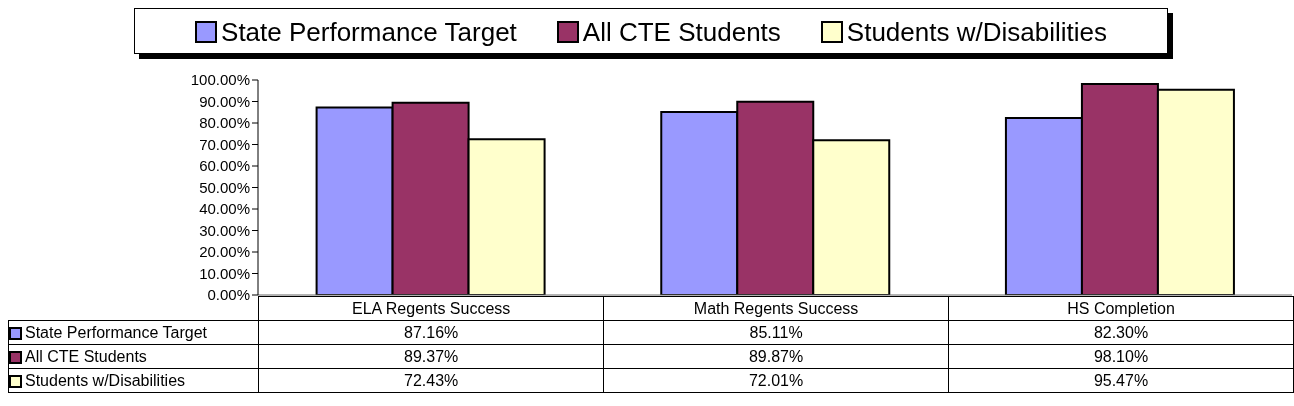 The height and width of the screenshot is (406, 1294). What do you see at coordinates (224, 273) in the screenshot?
I see `y-tick-label: 10.00%` at bounding box center [224, 273].